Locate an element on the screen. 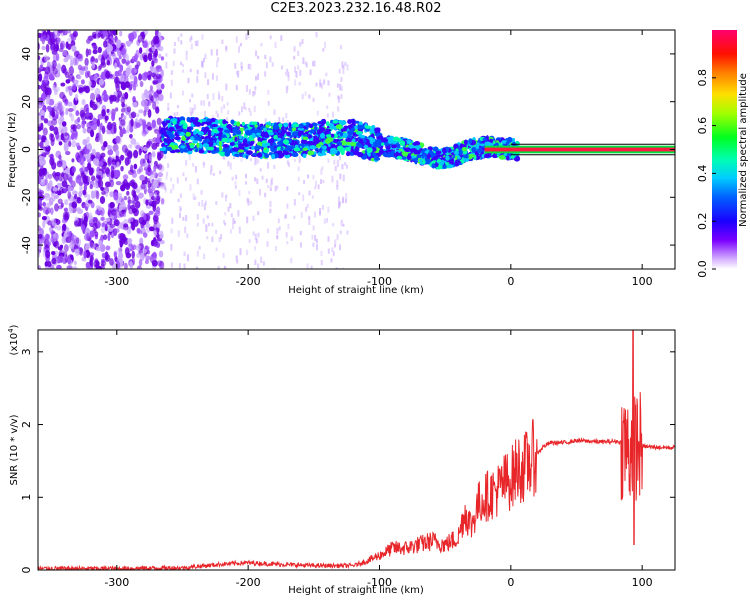 The height and width of the screenshot is (600, 750). tone-band-core is located at coordinates (579, 149).